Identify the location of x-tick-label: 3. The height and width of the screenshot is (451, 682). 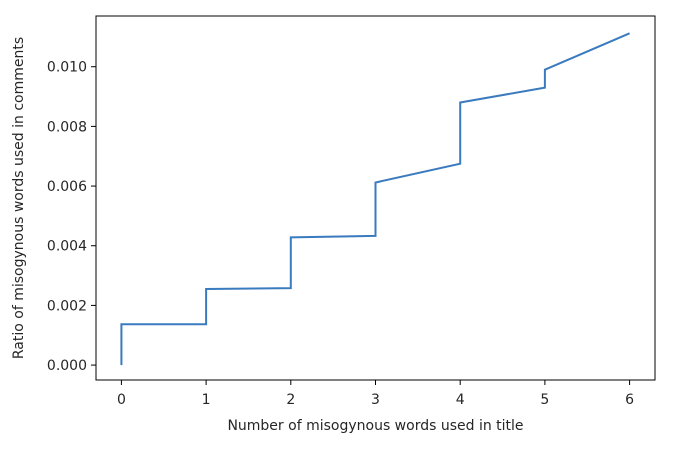
(375, 400).